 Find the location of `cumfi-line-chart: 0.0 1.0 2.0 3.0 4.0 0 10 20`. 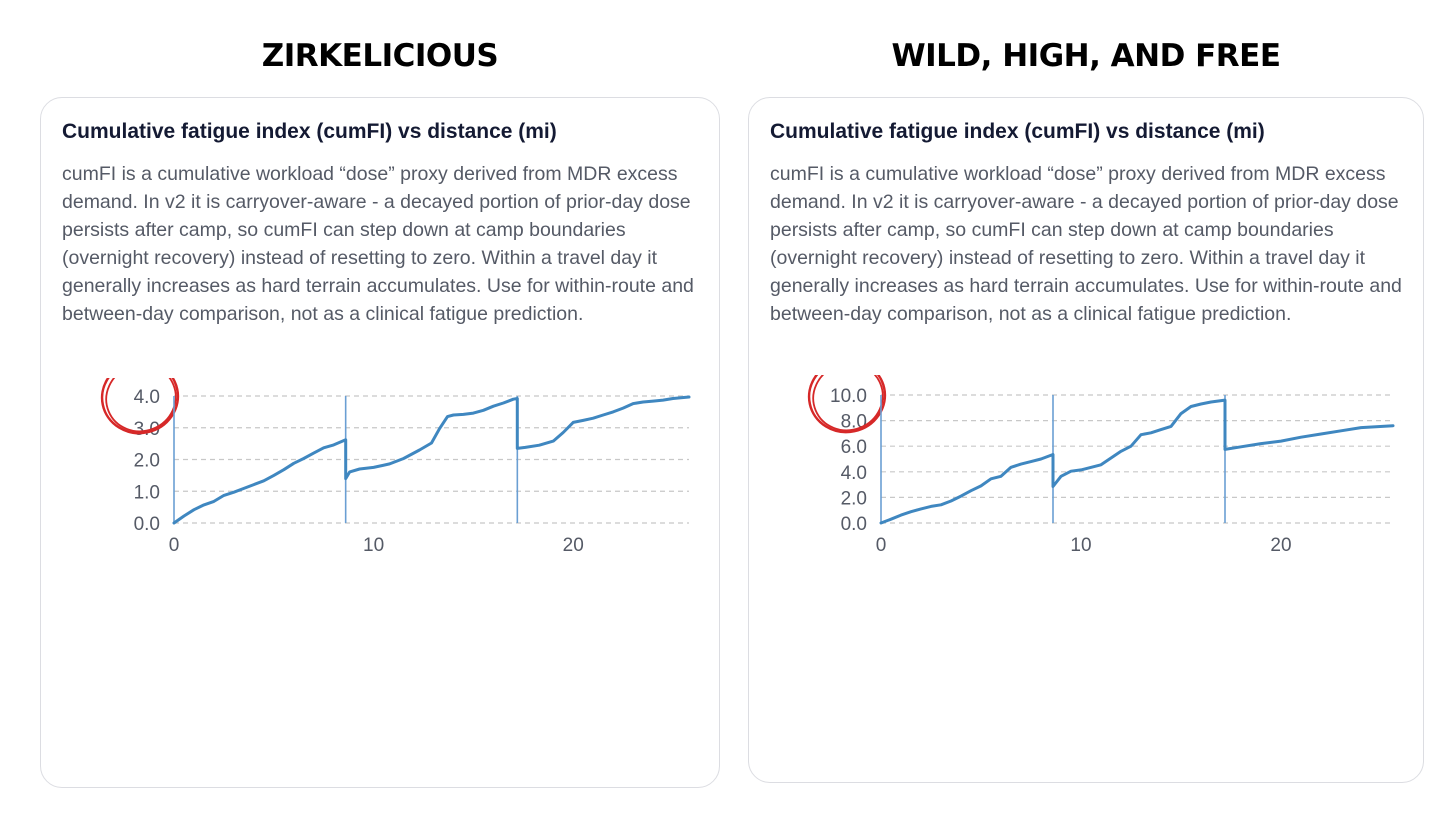

cumfi-line-chart: 0.0 1.0 2.0 3.0 4.0 0 10 20 is located at coordinates (395, 467).